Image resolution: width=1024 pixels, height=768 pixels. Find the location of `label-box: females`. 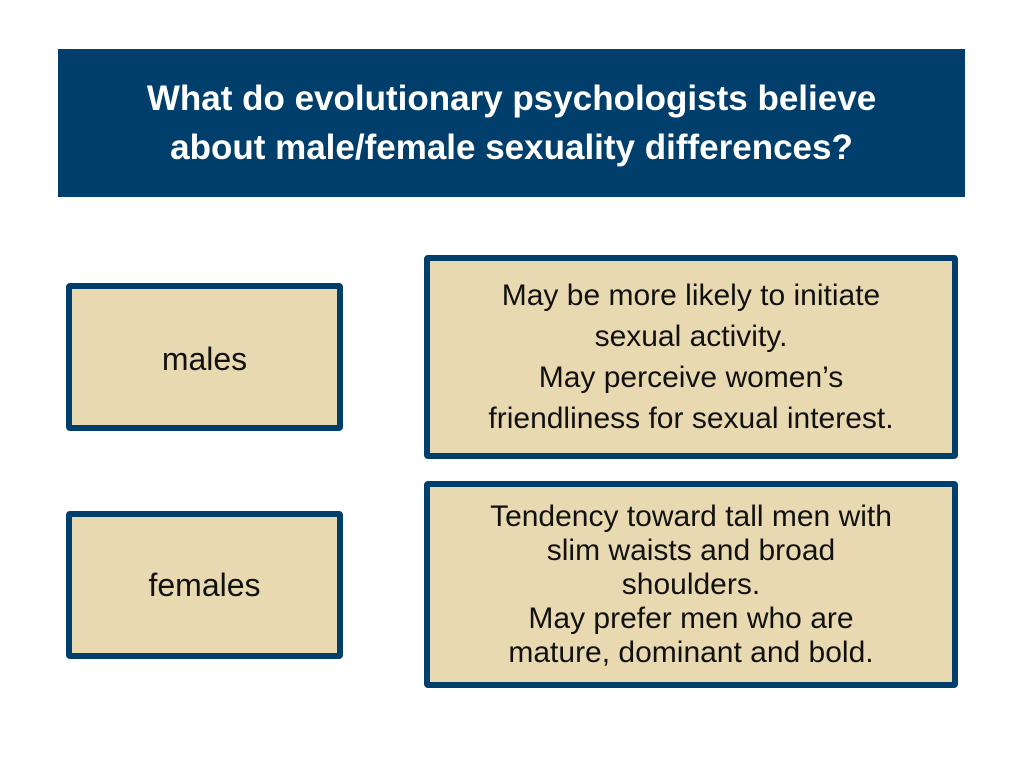

label-box: females is located at coordinates (204, 585).